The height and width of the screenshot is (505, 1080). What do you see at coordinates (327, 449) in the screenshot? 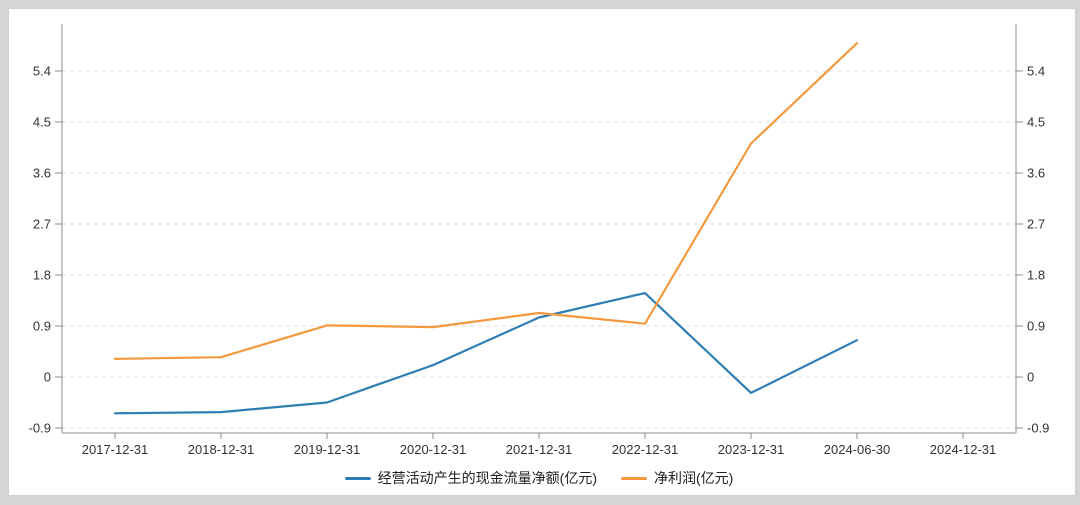
I see `x-axis-label: 2019-12-31` at bounding box center [327, 449].